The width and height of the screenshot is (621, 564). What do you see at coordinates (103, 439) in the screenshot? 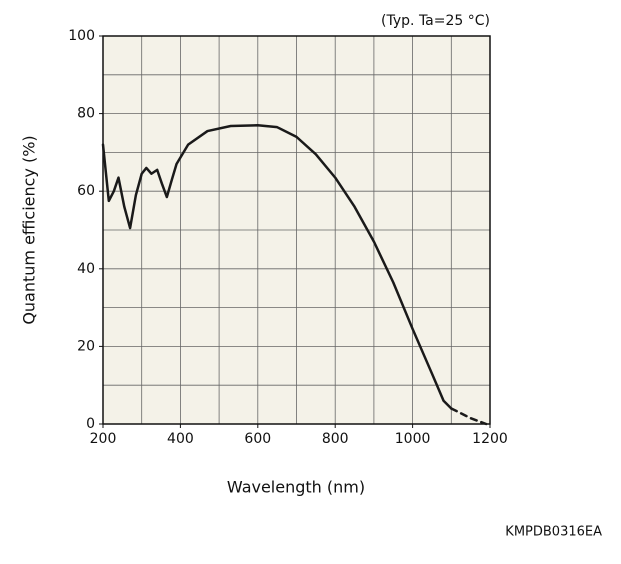
I see `x-tick-label: 200` at bounding box center [103, 439].